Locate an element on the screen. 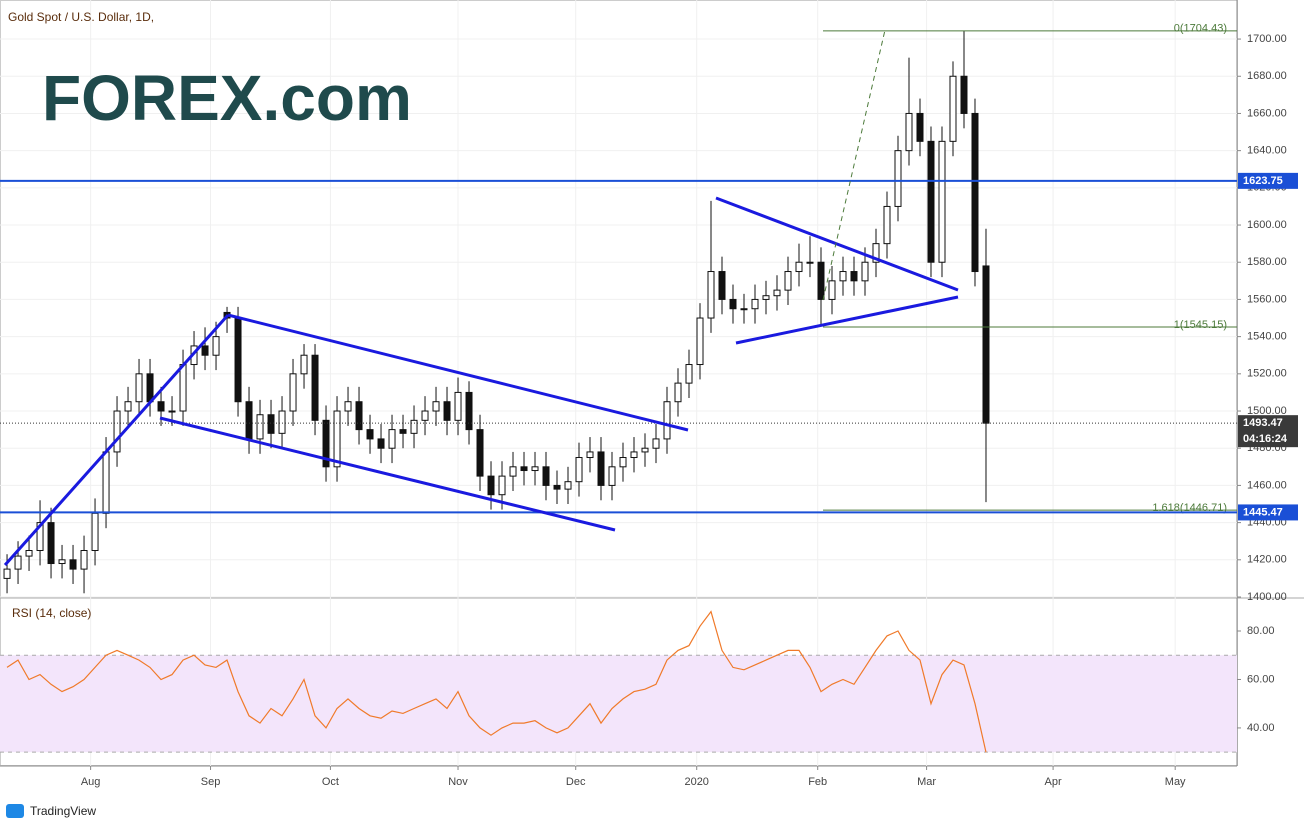  logo: FOREX.com is located at coordinates (227, 98).